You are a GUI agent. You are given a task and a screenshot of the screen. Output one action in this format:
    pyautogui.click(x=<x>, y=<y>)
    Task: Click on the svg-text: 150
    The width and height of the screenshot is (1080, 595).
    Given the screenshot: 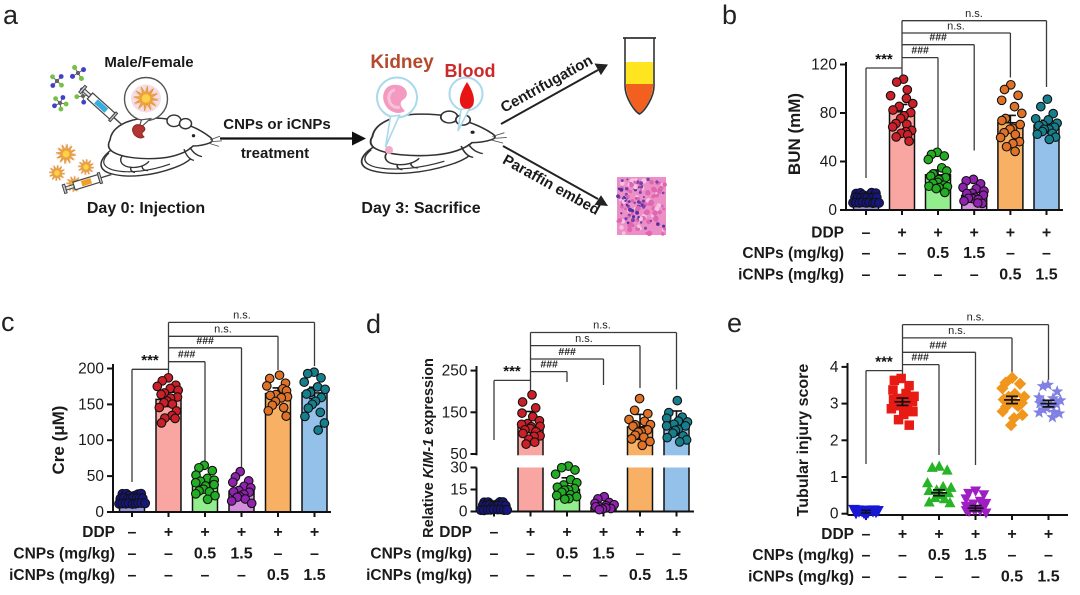 What is the action you would take?
    pyautogui.click(x=455, y=412)
    